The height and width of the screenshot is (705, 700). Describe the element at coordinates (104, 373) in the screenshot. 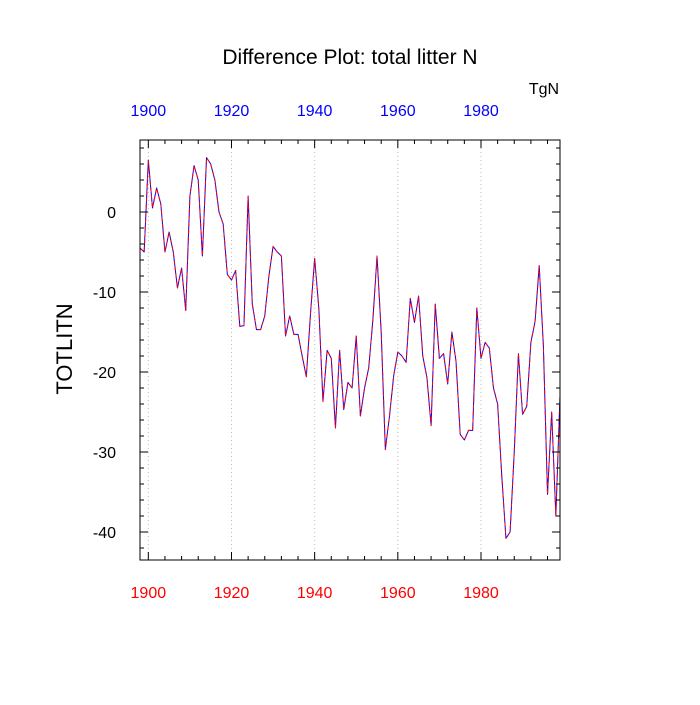

I see `y-tick-label-2: -20` at that location.